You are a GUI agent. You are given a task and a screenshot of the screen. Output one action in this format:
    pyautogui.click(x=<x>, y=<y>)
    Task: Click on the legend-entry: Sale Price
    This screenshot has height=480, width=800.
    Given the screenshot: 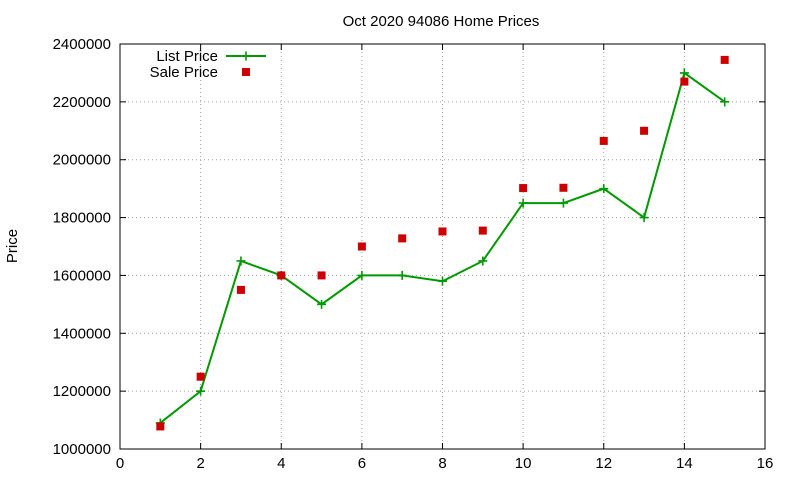 What is the action you would take?
    pyautogui.click(x=200, y=72)
    